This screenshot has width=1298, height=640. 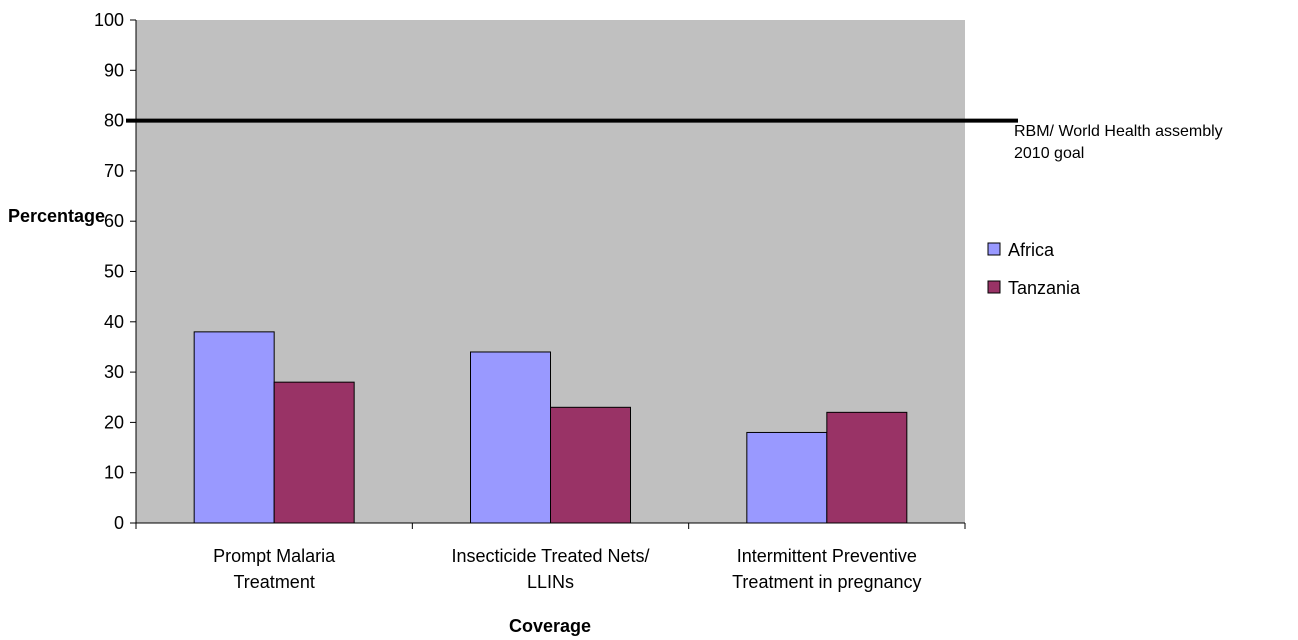 What do you see at coordinates (273, 582) in the screenshot?
I see `x-category-label: Treatment` at bounding box center [273, 582].